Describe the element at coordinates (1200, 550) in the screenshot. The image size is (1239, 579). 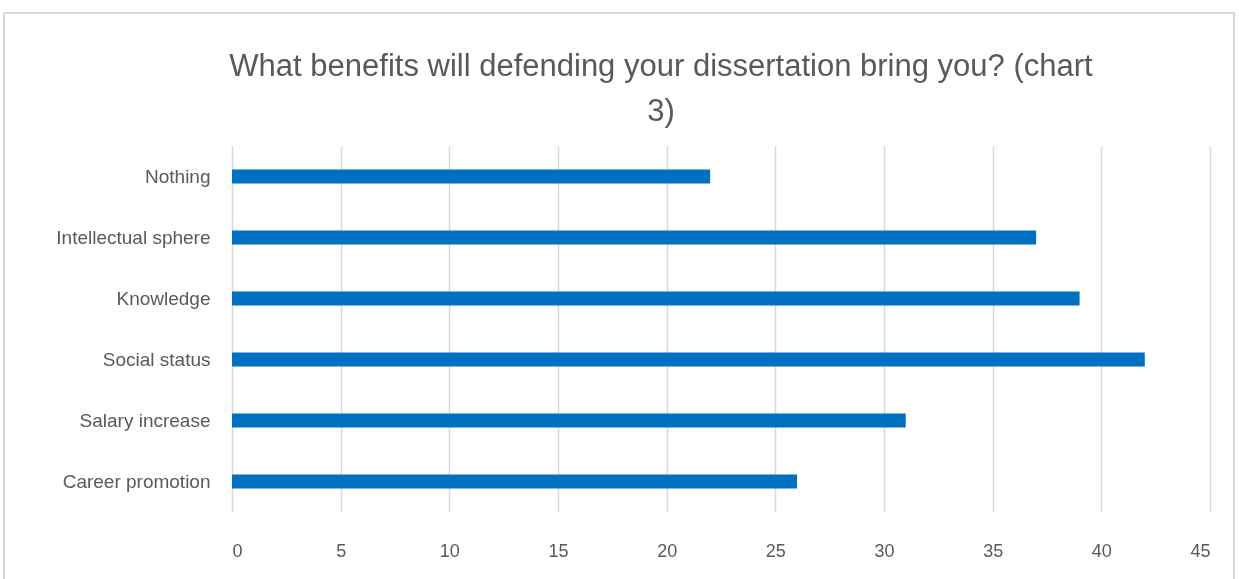
I see `x-tick-label: 45` at that location.